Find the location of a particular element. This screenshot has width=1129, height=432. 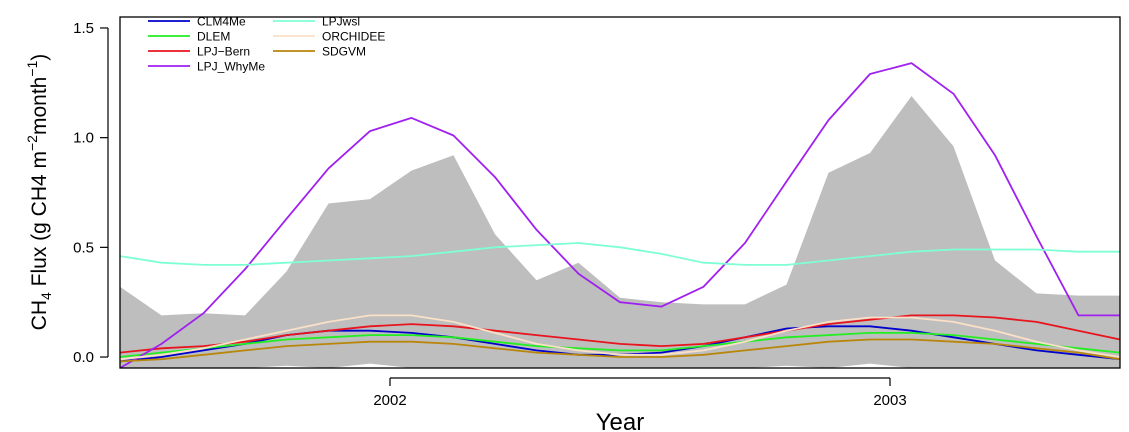

legend-label-dlem: DLEM is located at coordinates (213, 37).